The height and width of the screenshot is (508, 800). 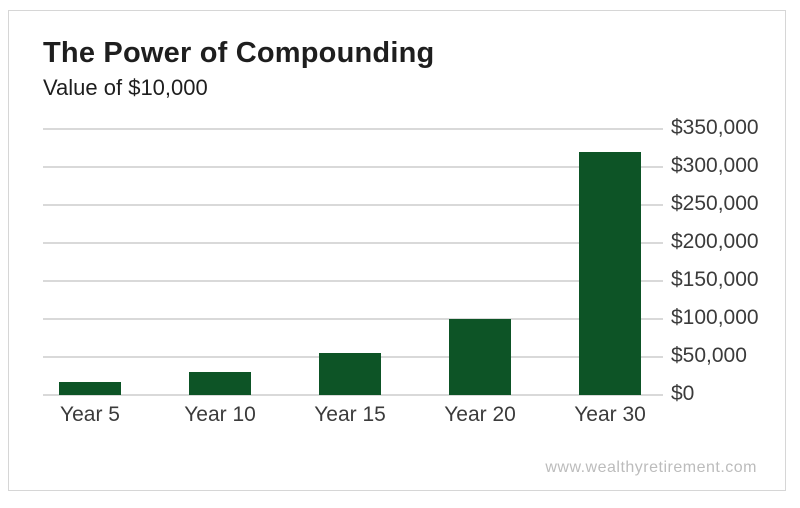 I want to click on x-tick-label: Year 5, so click(x=90, y=414).